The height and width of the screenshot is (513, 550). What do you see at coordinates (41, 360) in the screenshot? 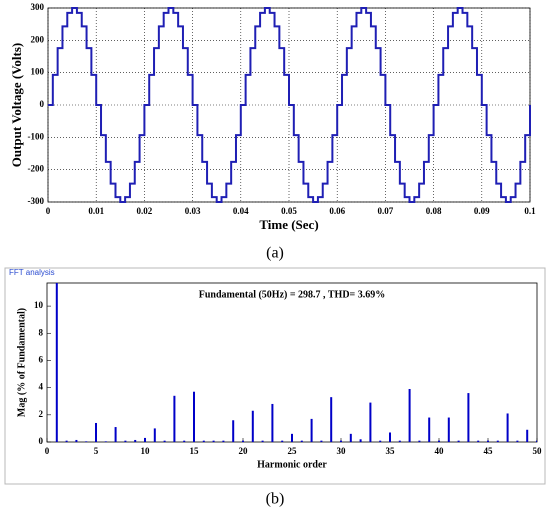
I see `y-tick-label: 6` at bounding box center [41, 360].